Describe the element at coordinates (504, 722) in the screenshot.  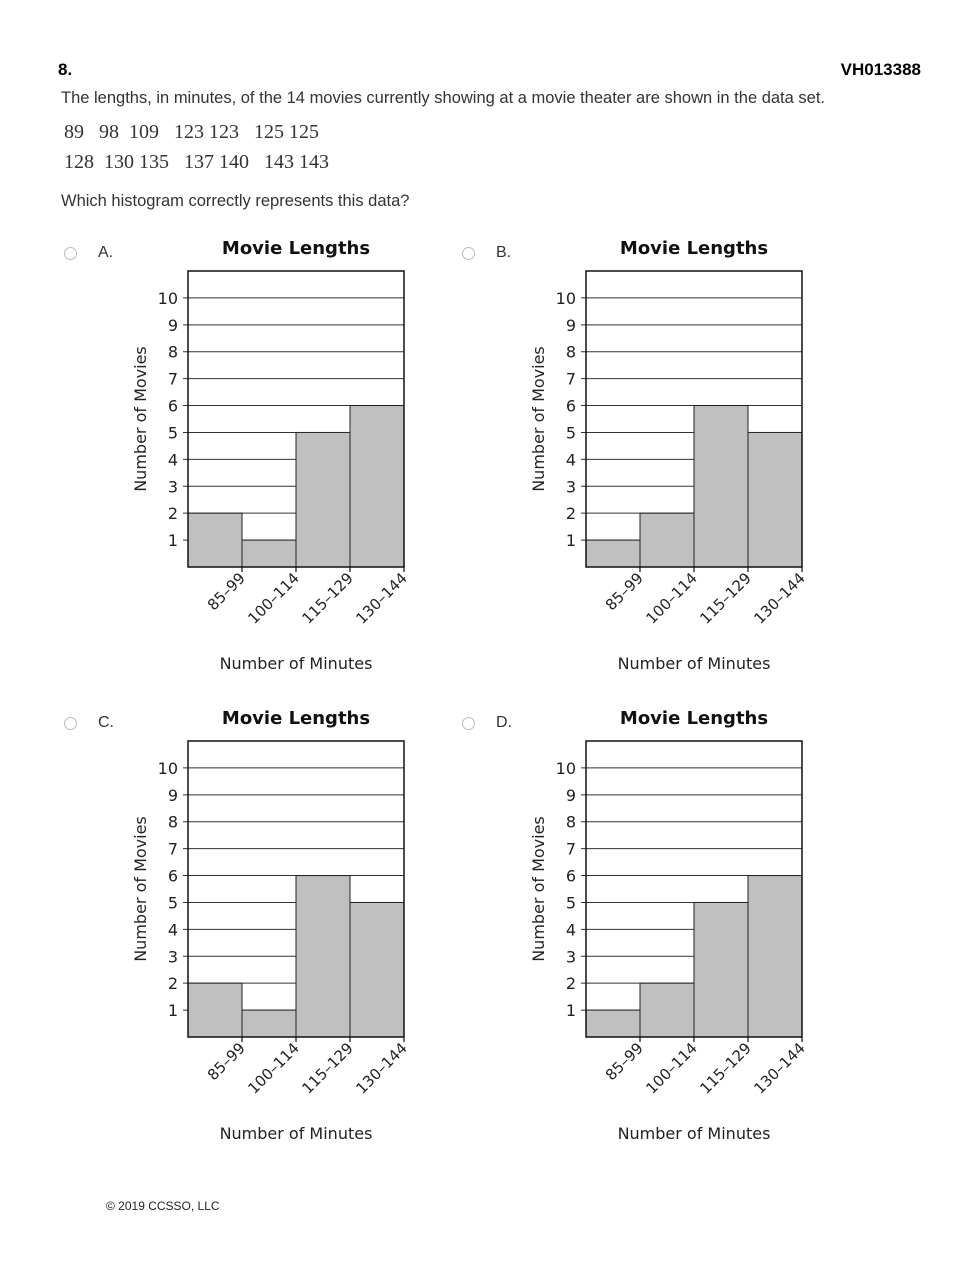
I see `option-letter: D.` at that location.